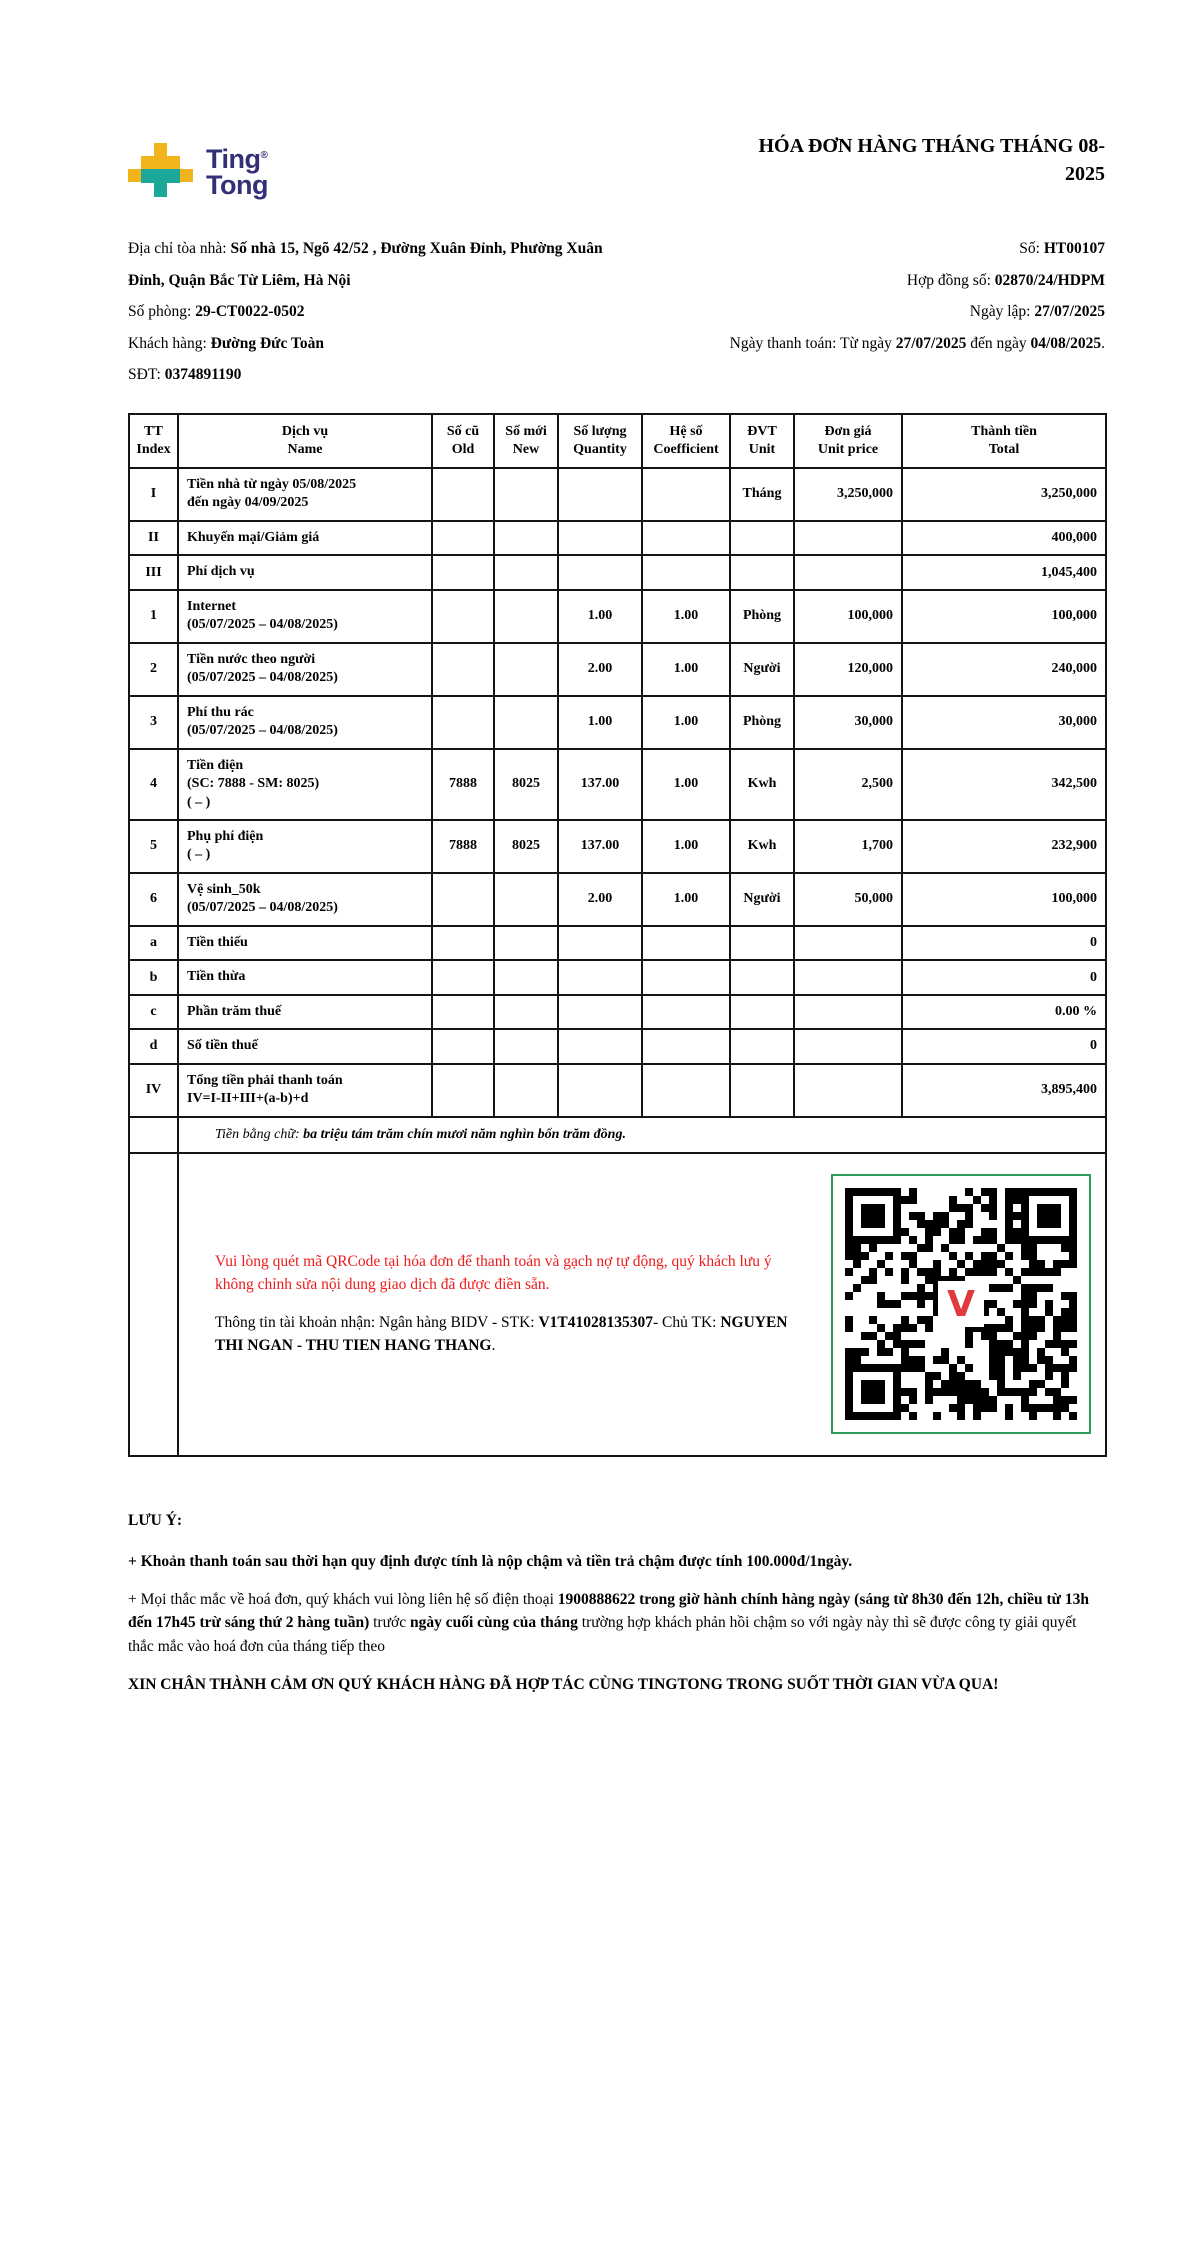 The width and height of the screenshot is (1200, 2259). I want to click on text-run: Địa chỉ tòa nhà:, so click(179, 248).